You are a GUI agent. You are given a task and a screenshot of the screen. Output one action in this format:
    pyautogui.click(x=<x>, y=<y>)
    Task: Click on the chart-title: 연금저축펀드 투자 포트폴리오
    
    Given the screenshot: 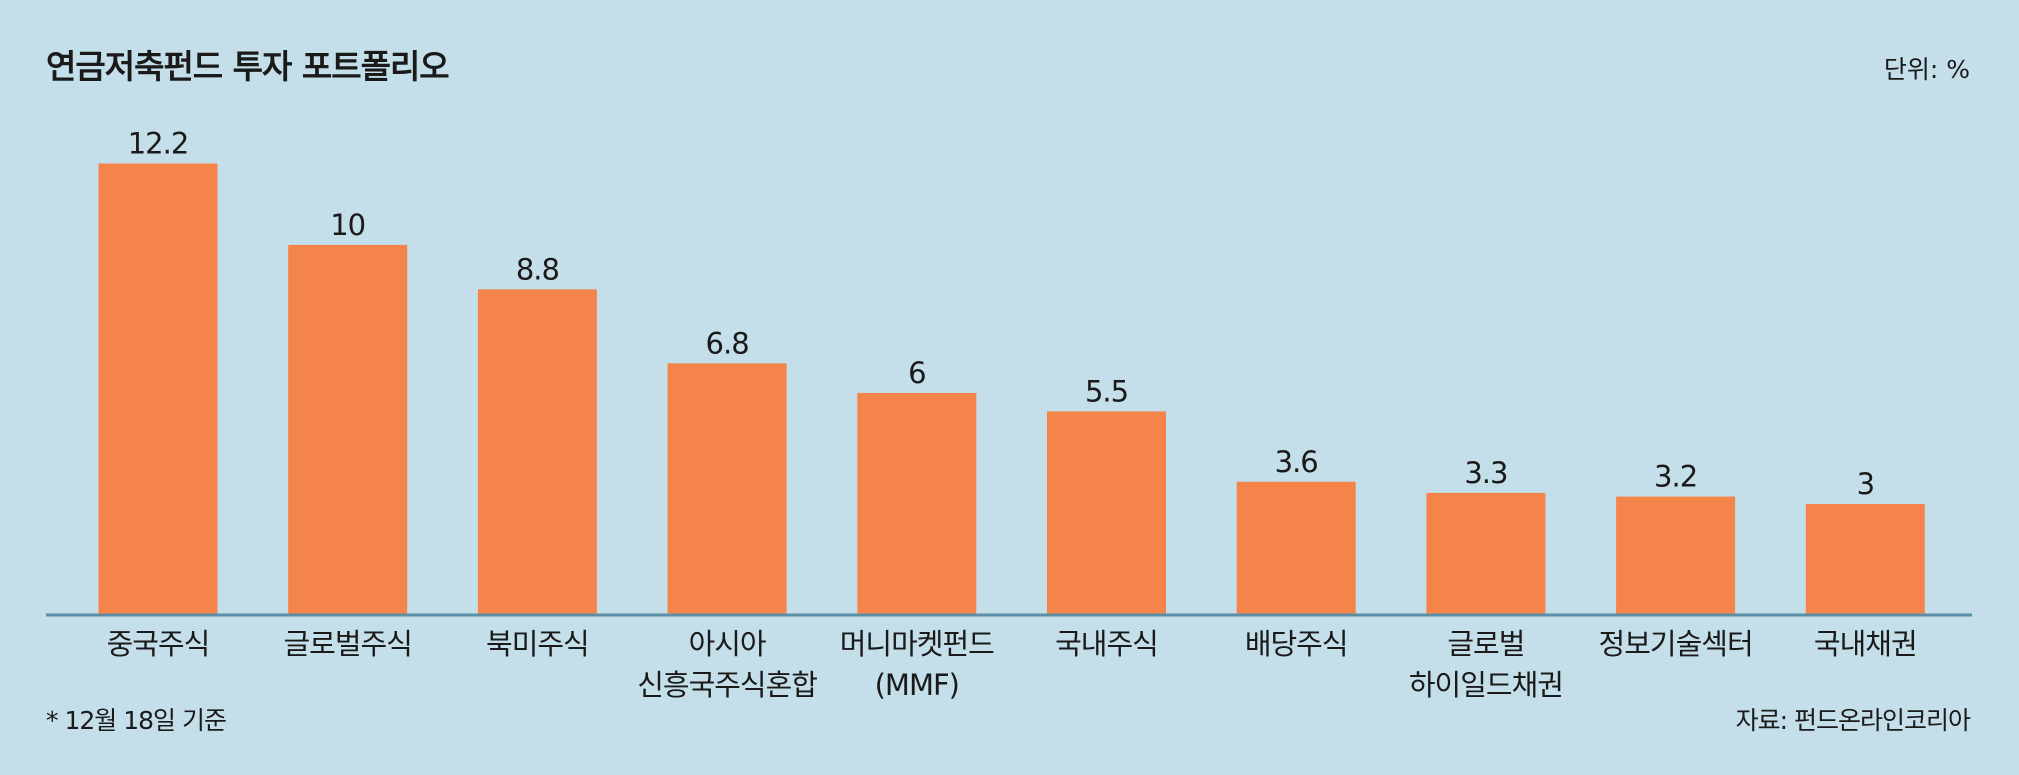 What is the action you would take?
    pyautogui.click(x=248, y=66)
    